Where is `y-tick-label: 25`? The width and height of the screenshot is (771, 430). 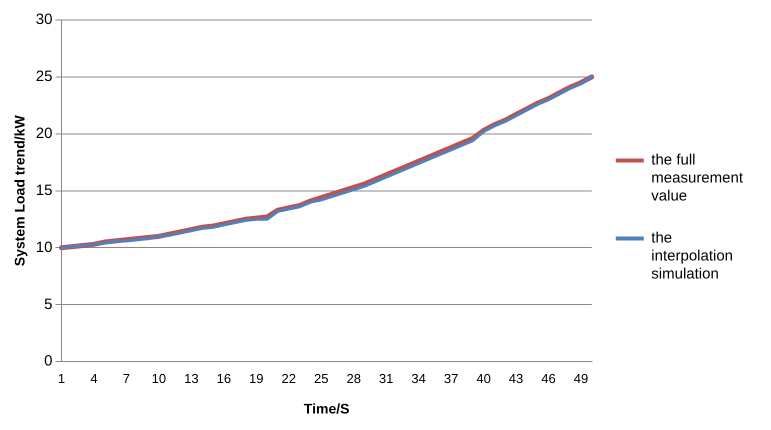
y-tick-label: 25 is located at coordinates (44, 77).